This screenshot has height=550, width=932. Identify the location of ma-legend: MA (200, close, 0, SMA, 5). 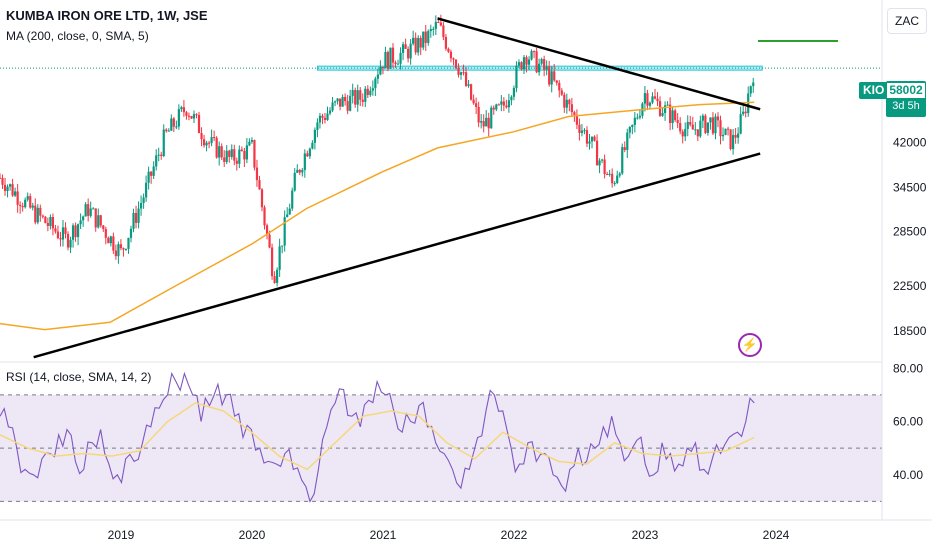
(77, 36).